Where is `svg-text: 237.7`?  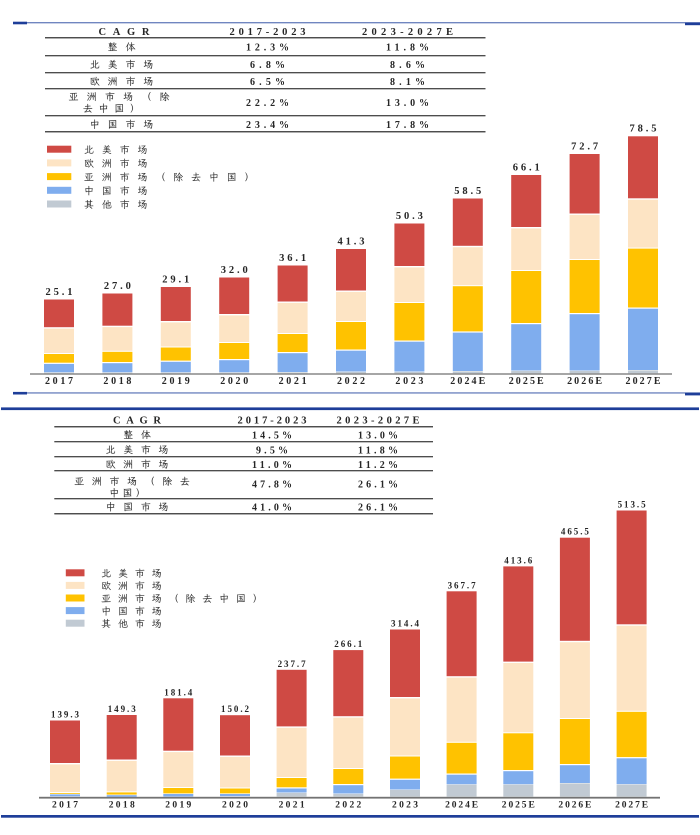
svg-text: 237.7 is located at coordinates (292, 664).